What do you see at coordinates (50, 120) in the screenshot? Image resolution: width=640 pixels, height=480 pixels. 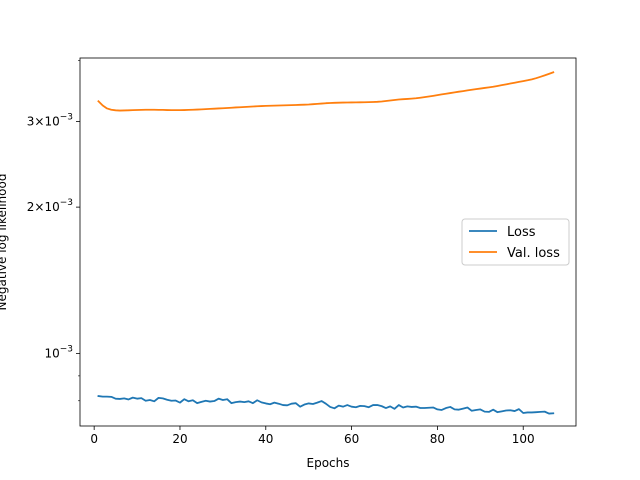 I see `y-tick-label: 3×10⁻³` at bounding box center [50, 120].